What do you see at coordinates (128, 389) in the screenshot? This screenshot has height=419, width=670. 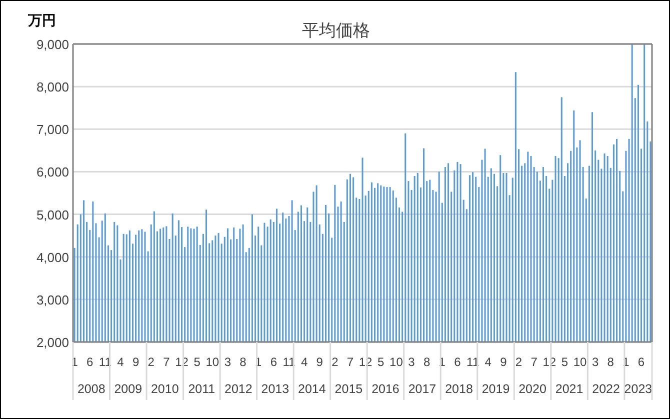 I see `text: 2009` at bounding box center [128, 389].